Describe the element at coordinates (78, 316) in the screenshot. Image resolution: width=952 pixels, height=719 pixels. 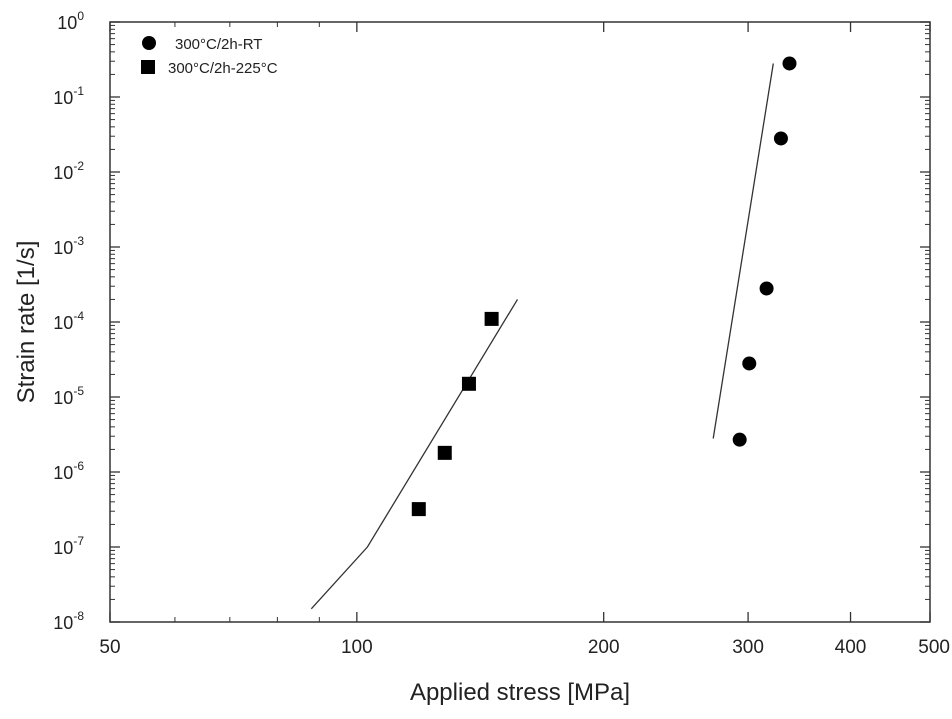
I see `y-tick-label-exponent: -4` at that location.